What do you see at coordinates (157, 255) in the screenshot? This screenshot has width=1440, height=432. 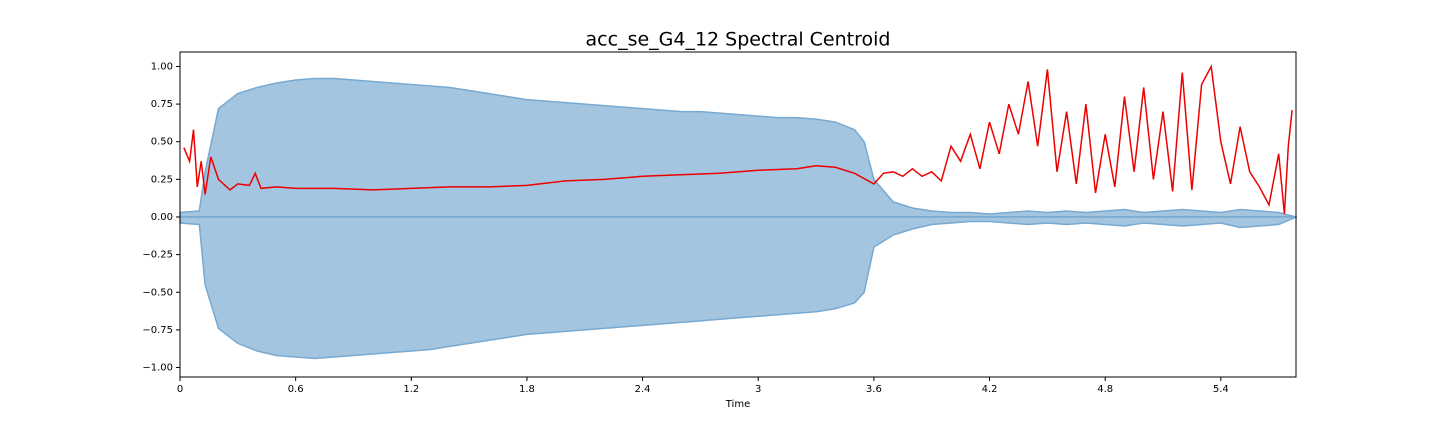 I see `y-tick-label: −0.25` at bounding box center [157, 255].